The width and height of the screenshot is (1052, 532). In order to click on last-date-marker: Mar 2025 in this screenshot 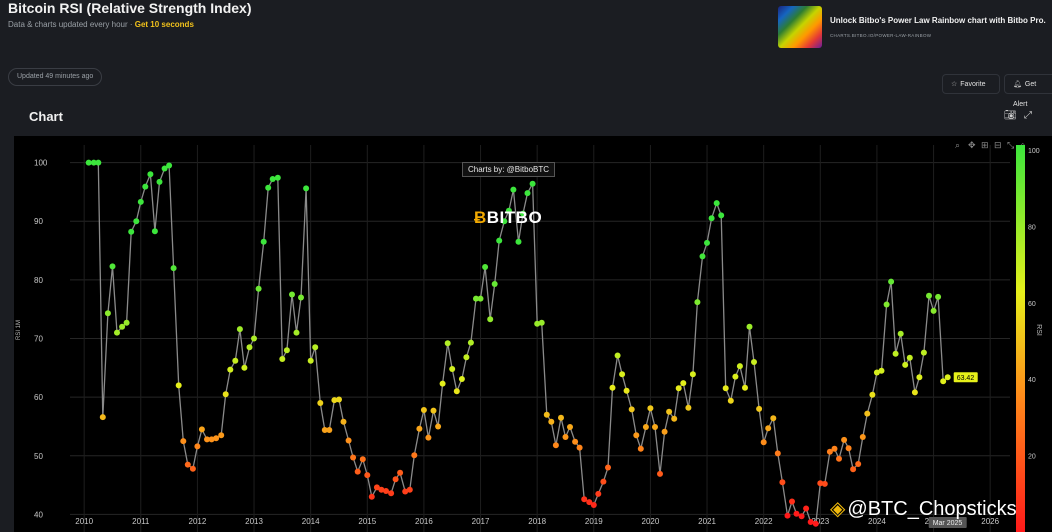, I will do `click(947, 522)`.